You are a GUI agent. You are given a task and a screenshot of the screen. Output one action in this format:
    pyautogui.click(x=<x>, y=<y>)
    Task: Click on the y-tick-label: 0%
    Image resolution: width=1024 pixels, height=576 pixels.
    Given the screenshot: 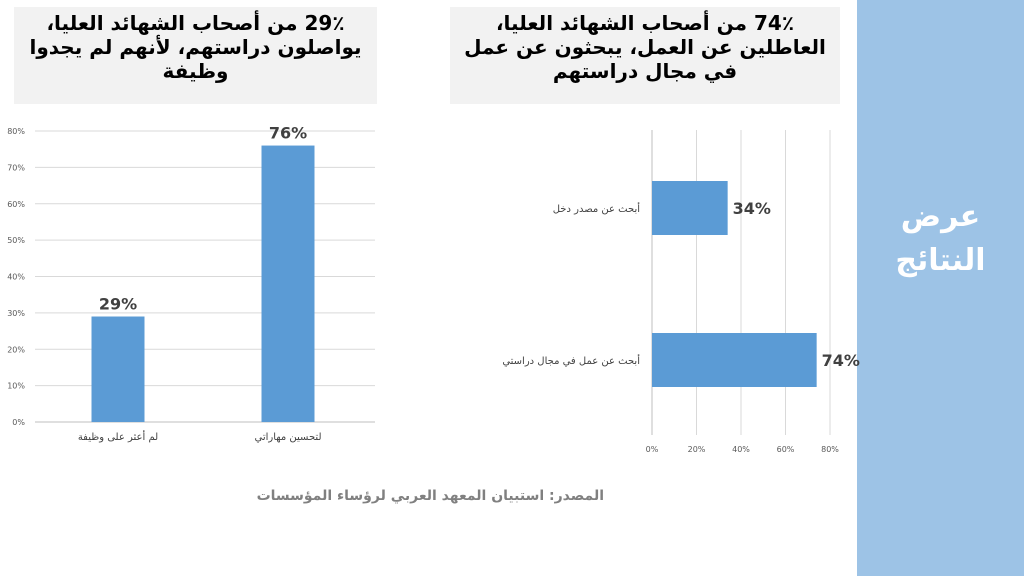 What is the action you would take?
    pyautogui.click(x=18, y=422)
    